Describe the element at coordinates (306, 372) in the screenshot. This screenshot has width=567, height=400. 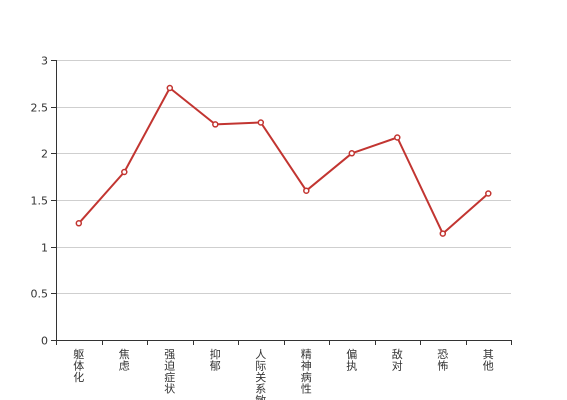
I see `x-tick-label: 精神病性` at that location.